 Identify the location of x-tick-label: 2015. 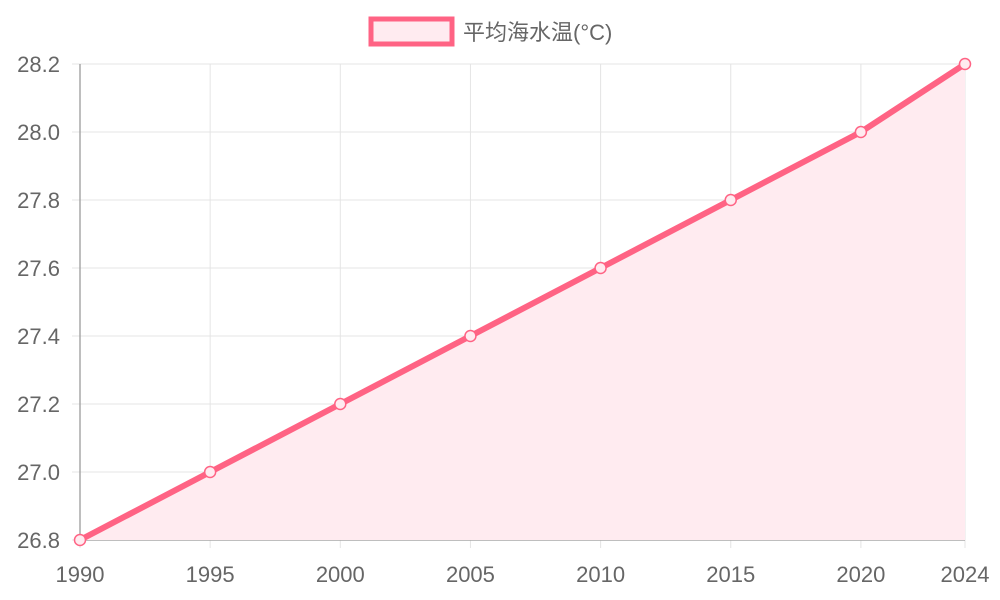
(730, 574).